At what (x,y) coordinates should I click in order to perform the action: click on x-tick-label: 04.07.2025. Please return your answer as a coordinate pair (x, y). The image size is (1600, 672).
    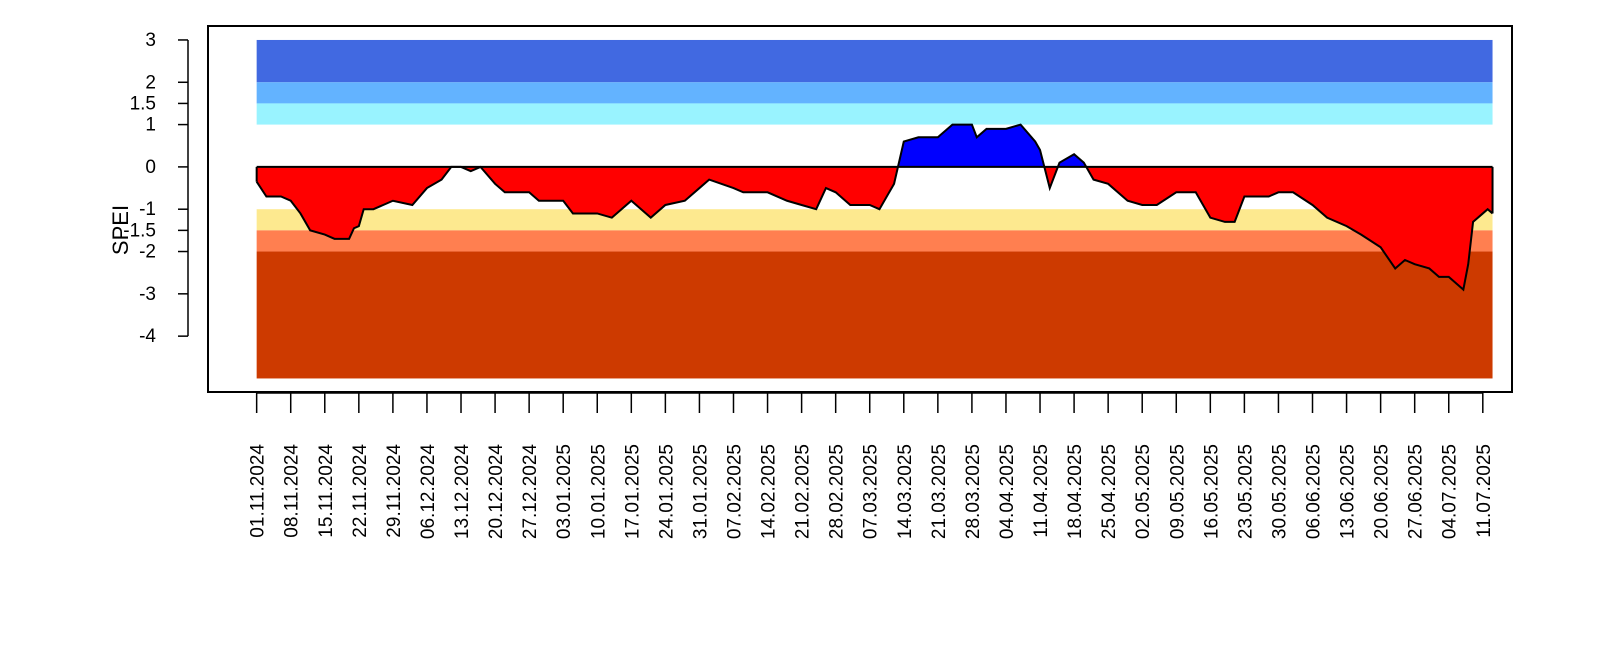
    Looking at the image, I should click on (1450, 491).